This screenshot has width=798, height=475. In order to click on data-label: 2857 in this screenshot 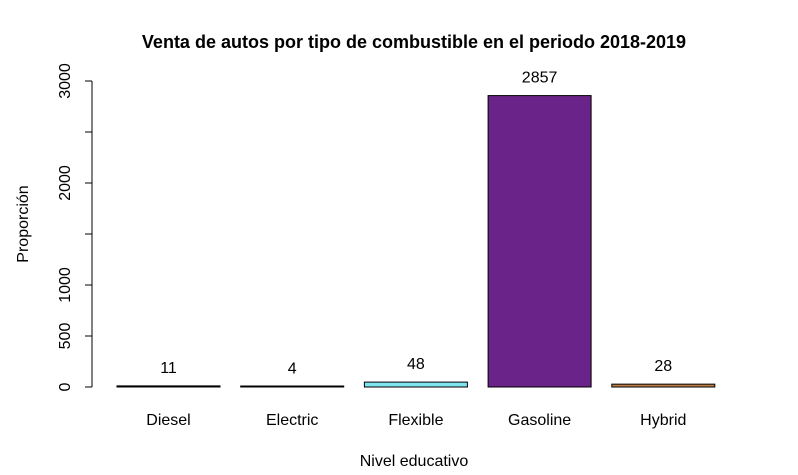, I will do `click(540, 78)`.